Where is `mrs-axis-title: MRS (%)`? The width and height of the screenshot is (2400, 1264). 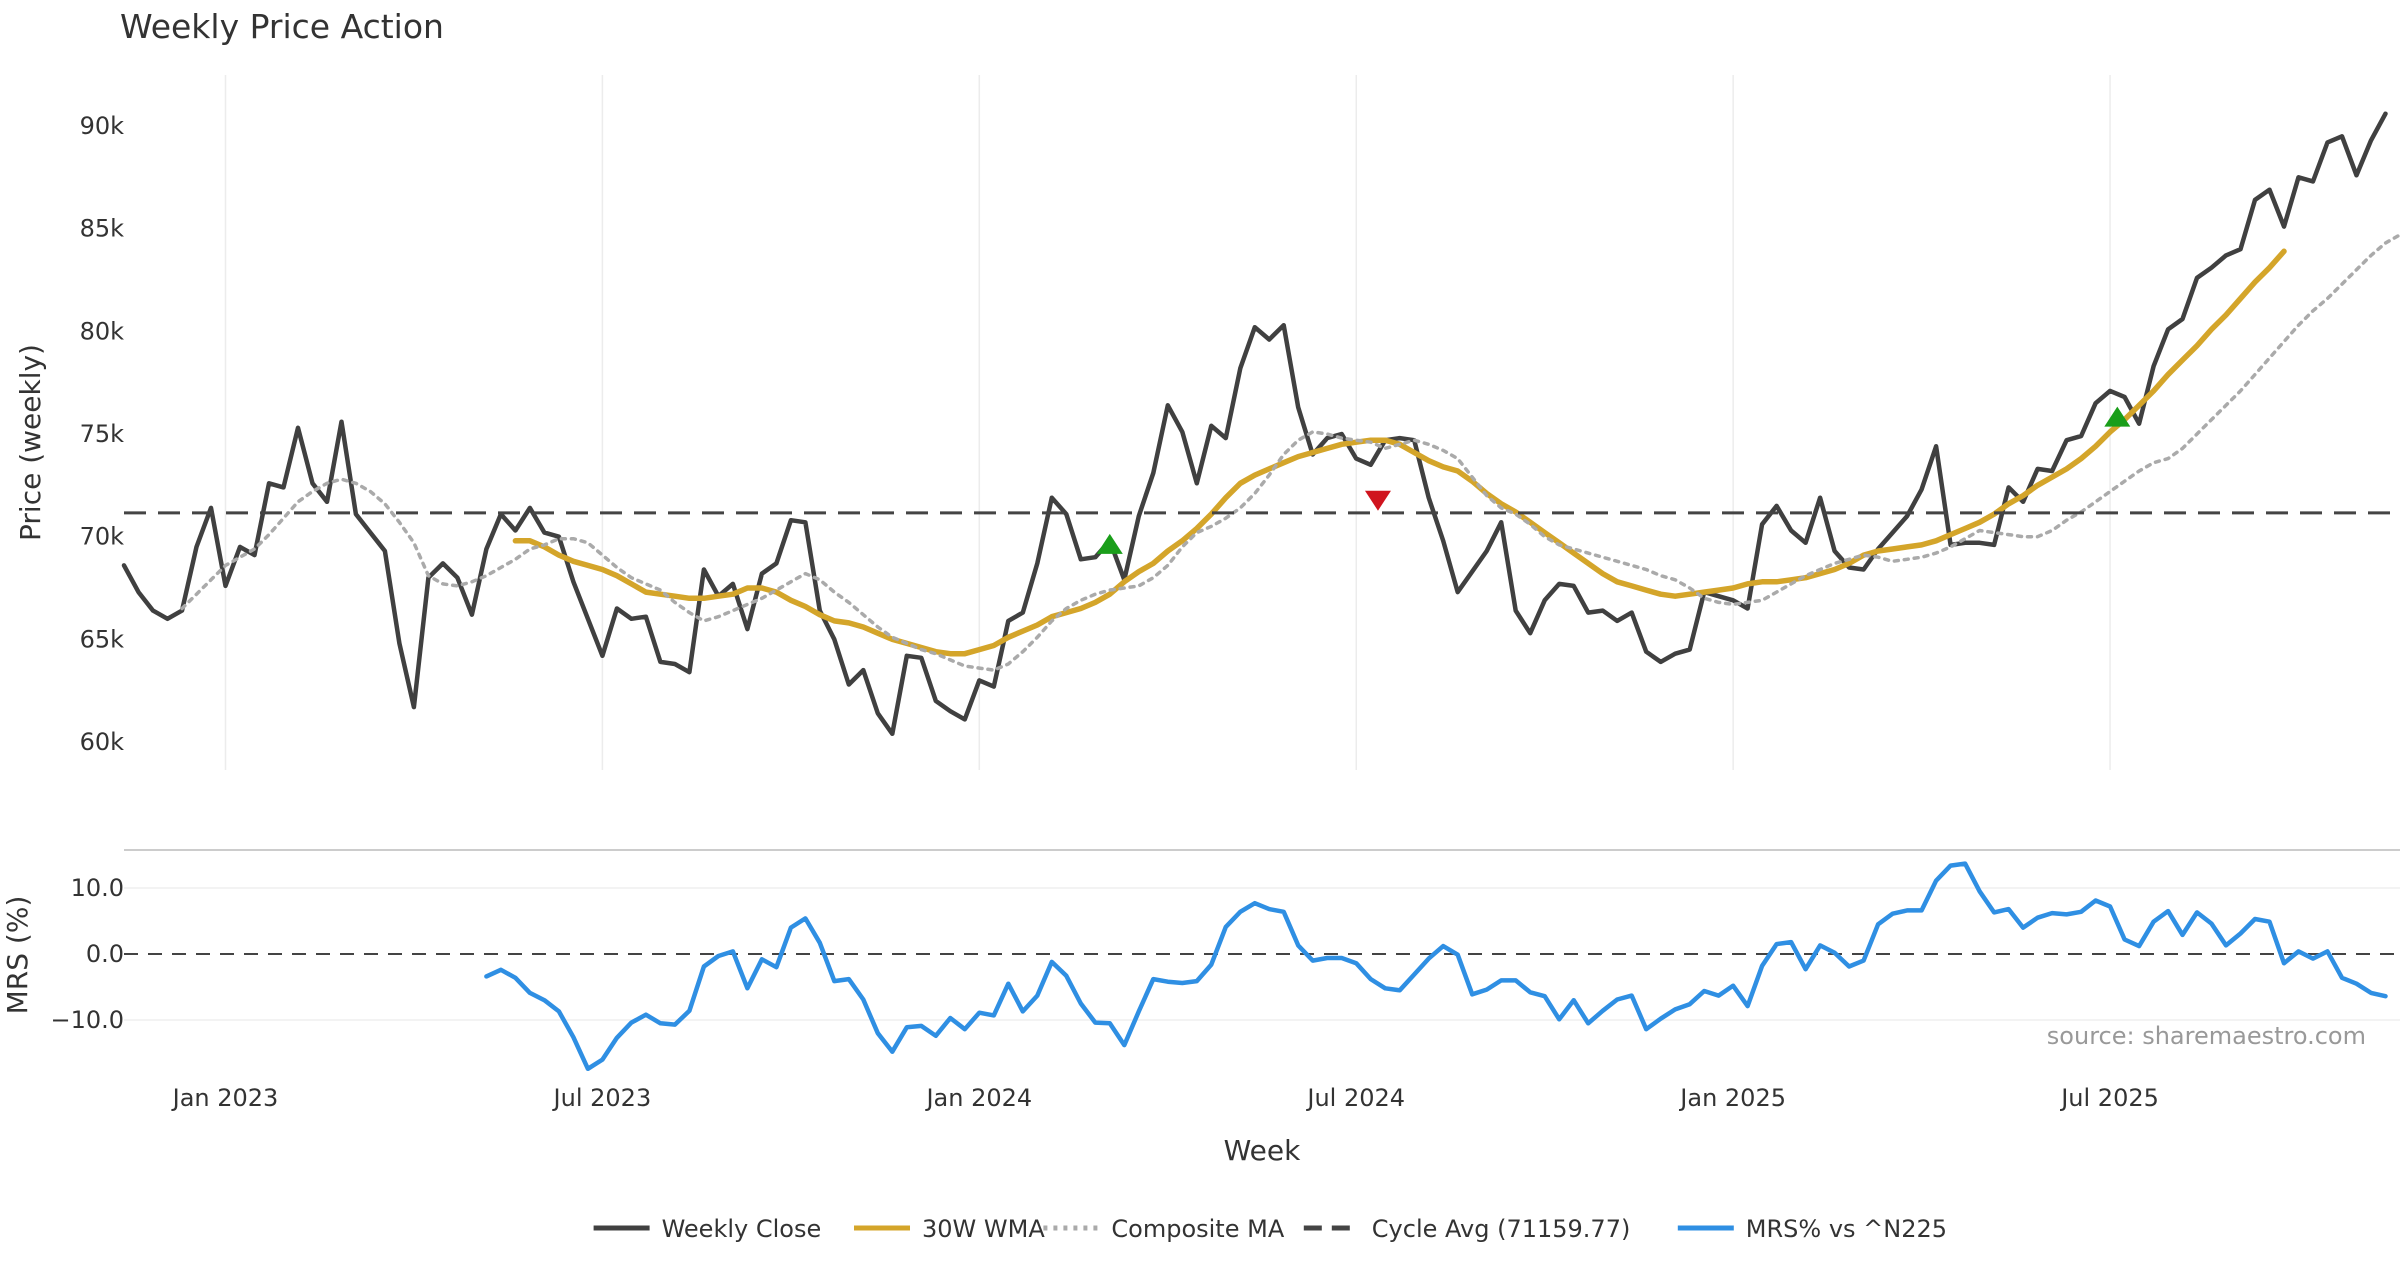
mrs-axis-title: MRS (%) is located at coordinates (17, 955).